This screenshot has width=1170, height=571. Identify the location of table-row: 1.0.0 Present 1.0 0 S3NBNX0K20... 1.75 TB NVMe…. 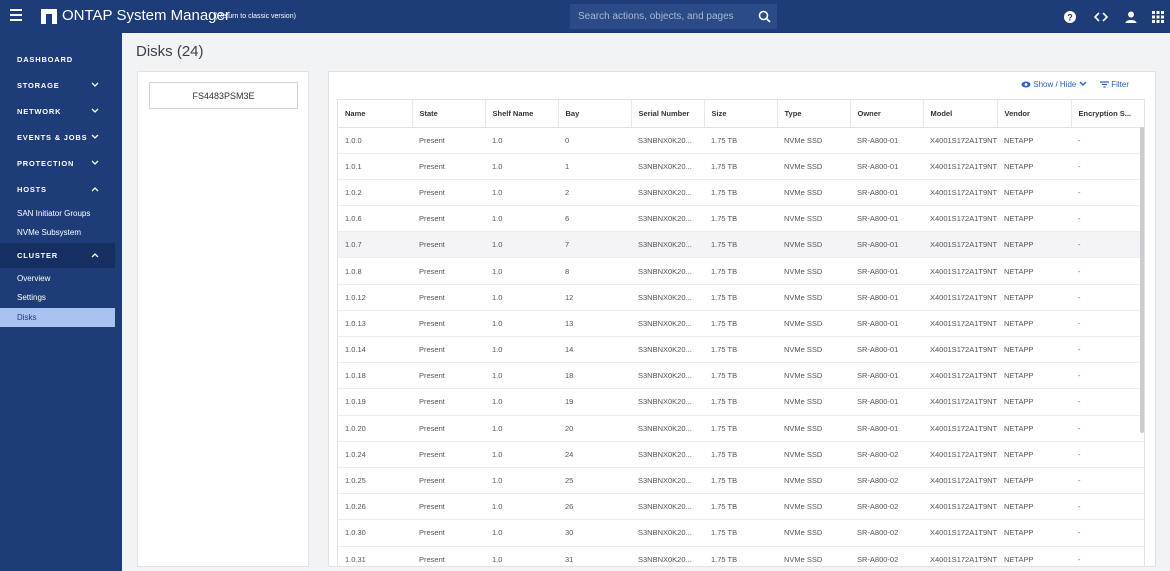
(741, 140).